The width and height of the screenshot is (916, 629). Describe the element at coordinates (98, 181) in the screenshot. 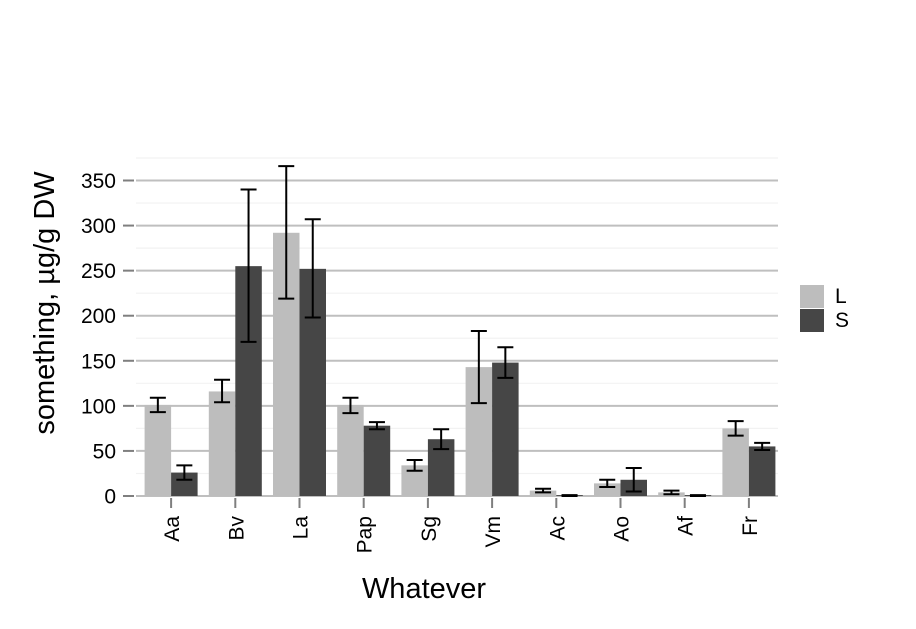

I see `y-tick-label: 350` at that location.